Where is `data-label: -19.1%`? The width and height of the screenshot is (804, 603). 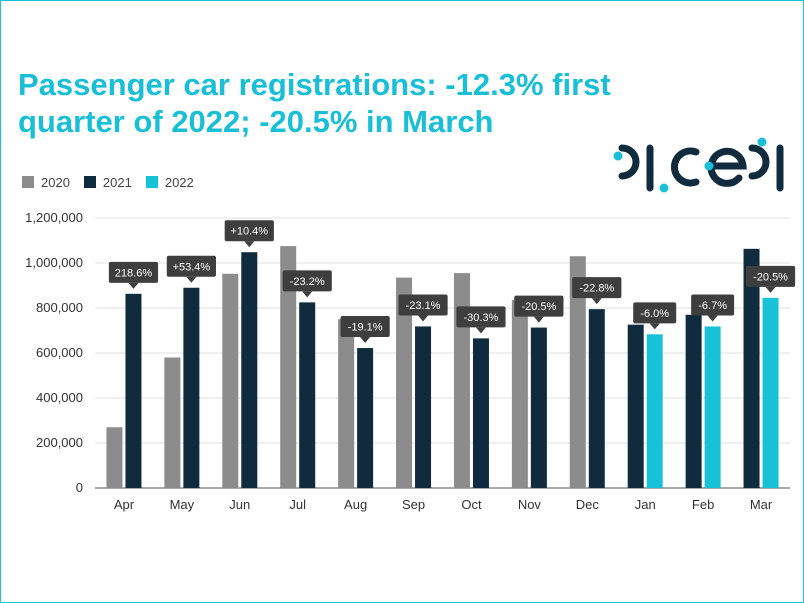
data-label: -19.1% is located at coordinates (365, 328).